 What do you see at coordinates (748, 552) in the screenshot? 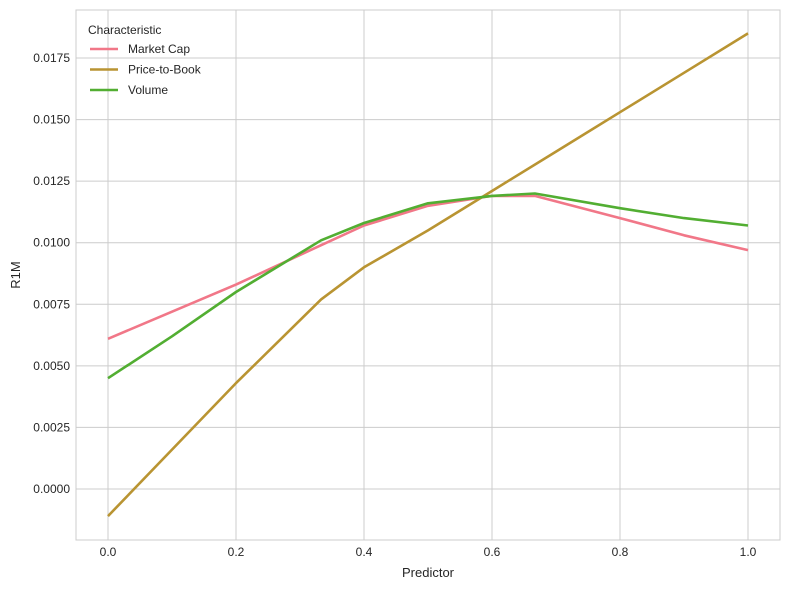
I see `x-tick-label: 1.0` at bounding box center [748, 552].